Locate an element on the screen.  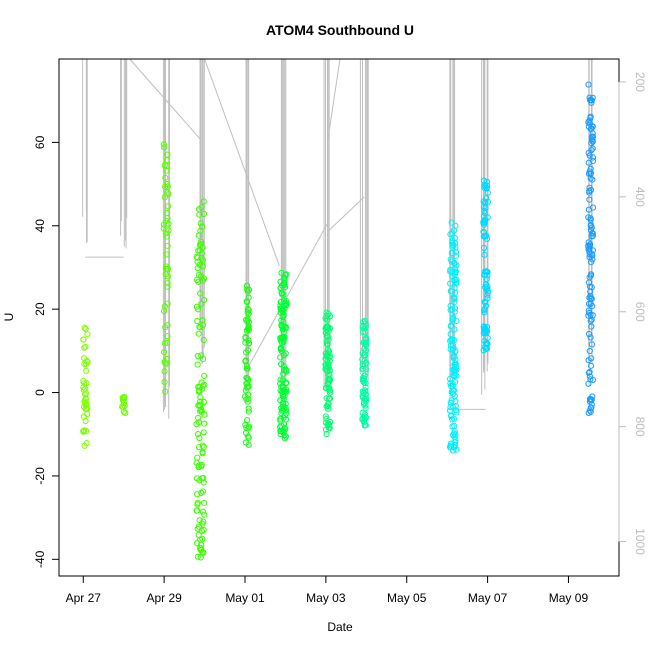
y-axis-label: U is located at coordinates (9, 317).